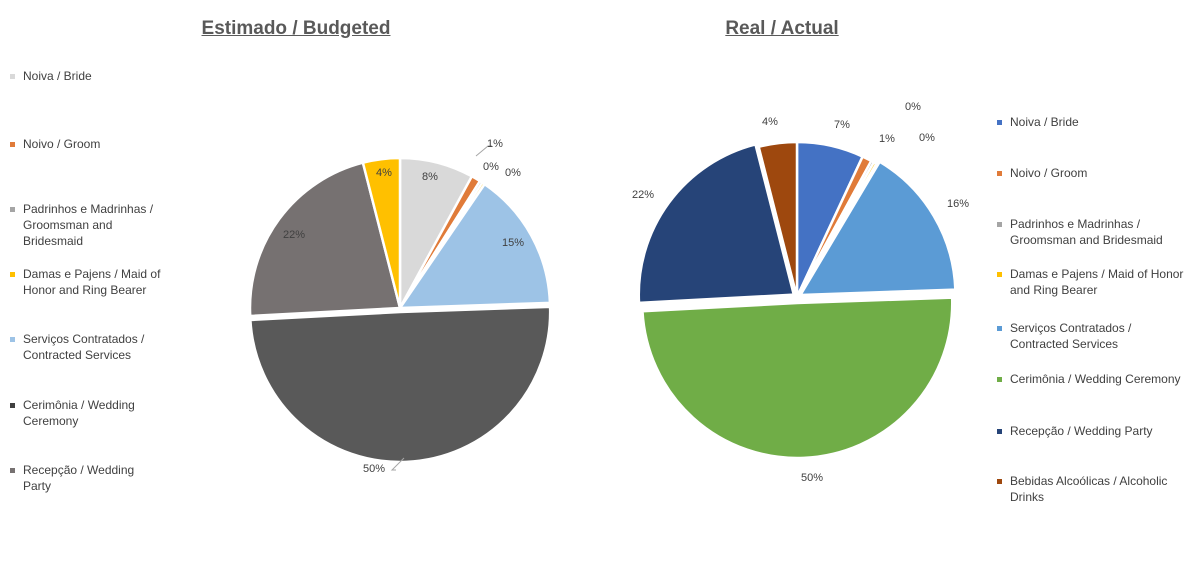 The image size is (1200, 574). What do you see at coordinates (770, 122) in the screenshot?
I see `actual-data-label-7: 4%` at bounding box center [770, 122].